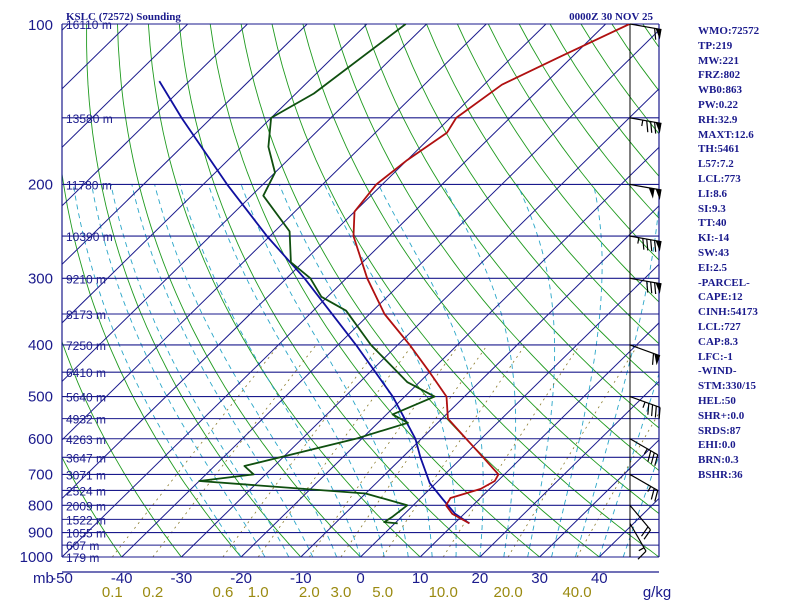  Describe the element at coordinates (309, 592) in the screenshot. I see `mixing-ratio-label: 2.0` at that location.